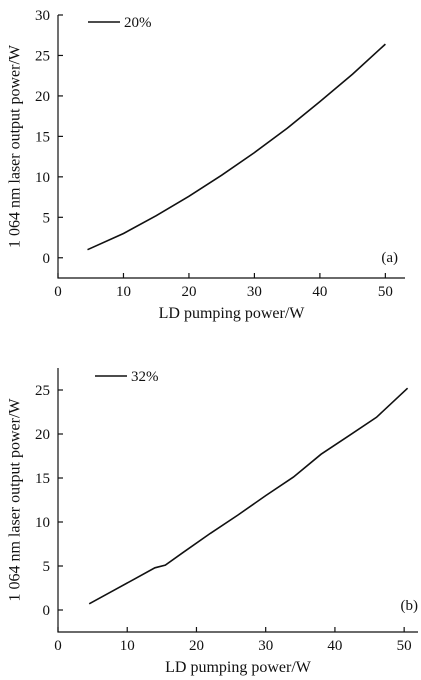 Image resolution: width=421 pixels, height=680 pixels. Describe the element at coordinates (410, 606) in the screenshot. I see `panel-b-panel-label: (b)` at that location.